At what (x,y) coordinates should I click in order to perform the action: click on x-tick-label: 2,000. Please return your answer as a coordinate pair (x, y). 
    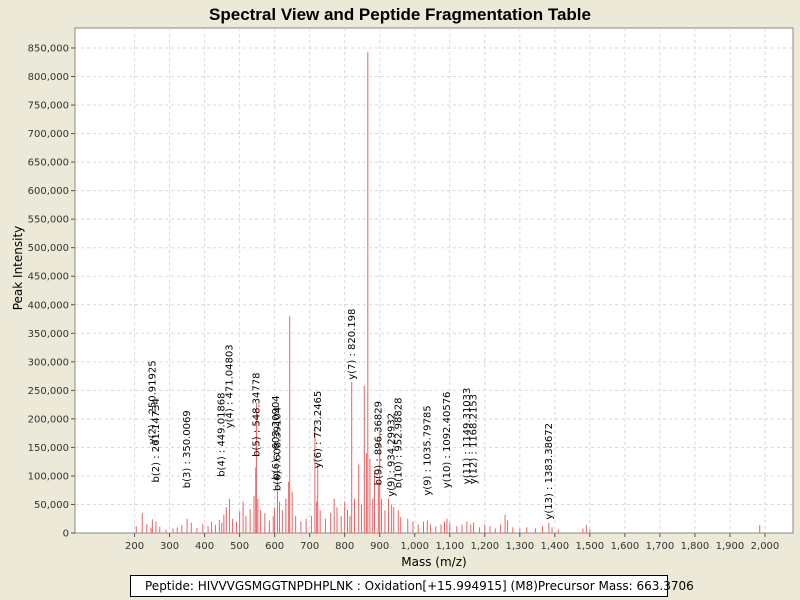
    Looking at the image, I should click on (765, 546).